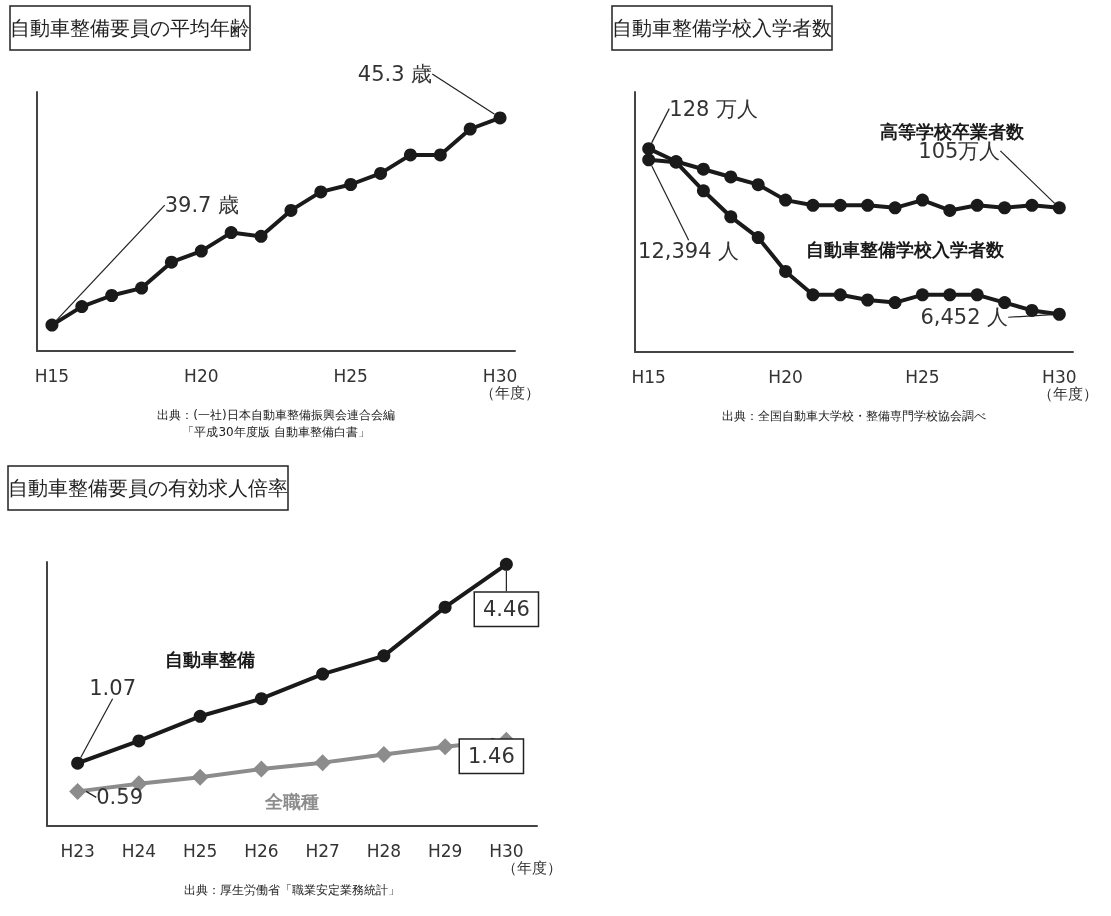  What do you see at coordinates (292, 890) in the screenshot?
I see `source-note: 出典：厚生労働省「職業安定業務統計」` at bounding box center [292, 890].